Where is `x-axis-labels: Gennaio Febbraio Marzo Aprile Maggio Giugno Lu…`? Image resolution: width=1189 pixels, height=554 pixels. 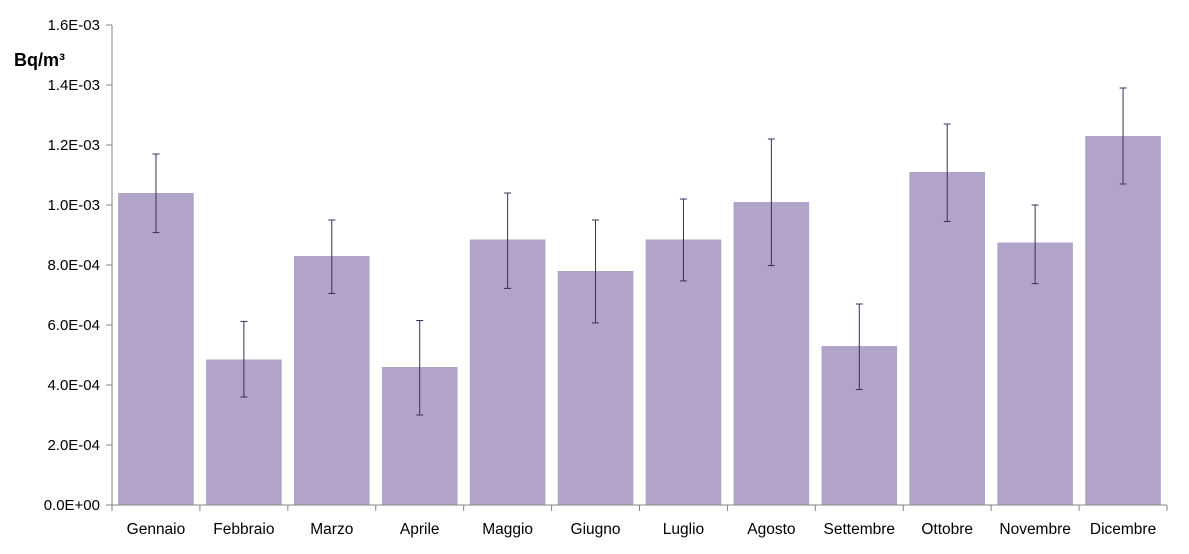
x-axis-labels: Gennaio Febbraio Marzo Aprile Maggio Giugno Lu… is located at coordinates (642, 529).